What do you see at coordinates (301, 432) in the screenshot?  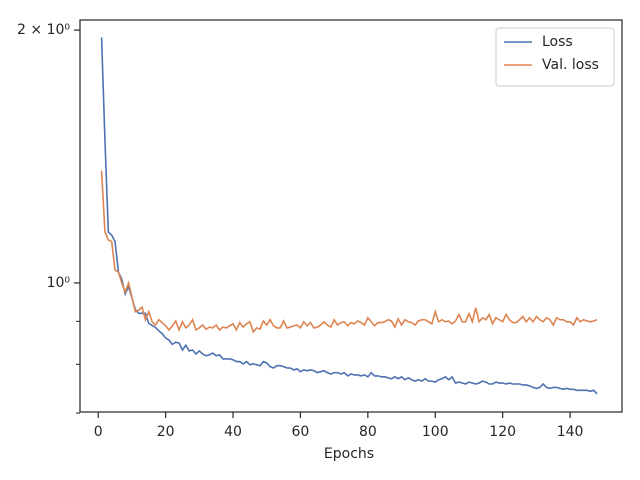 I see `x-tick-label: 60` at bounding box center [301, 432].